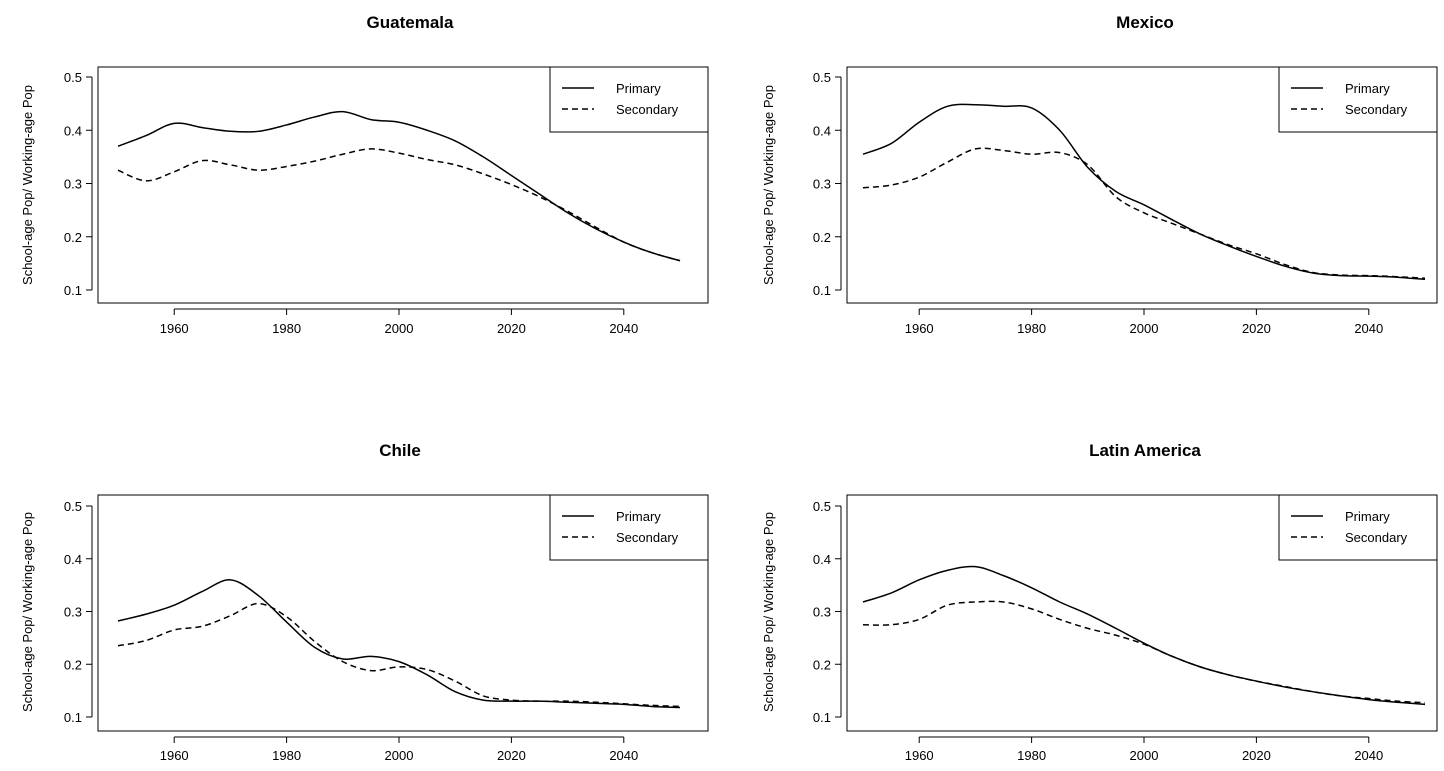  Describe the element at coordinates (410, 22) in the screenshot. I see `chart-title: Guatemala` at that location.